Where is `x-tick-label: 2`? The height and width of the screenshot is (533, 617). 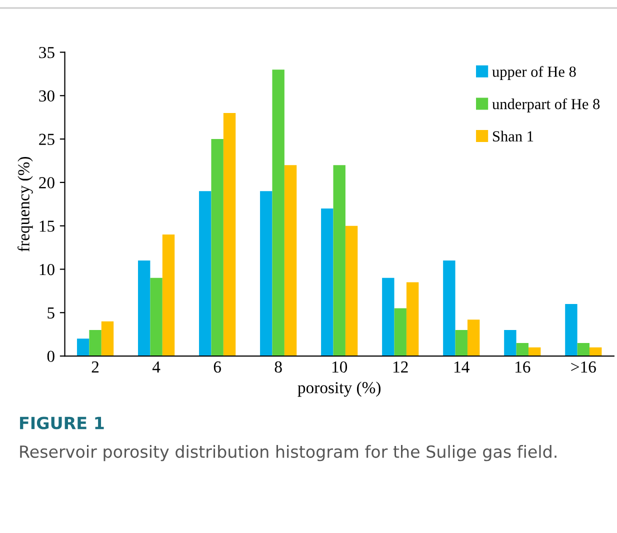
x-tick-label: 2 is located at coordinates (95, 366).